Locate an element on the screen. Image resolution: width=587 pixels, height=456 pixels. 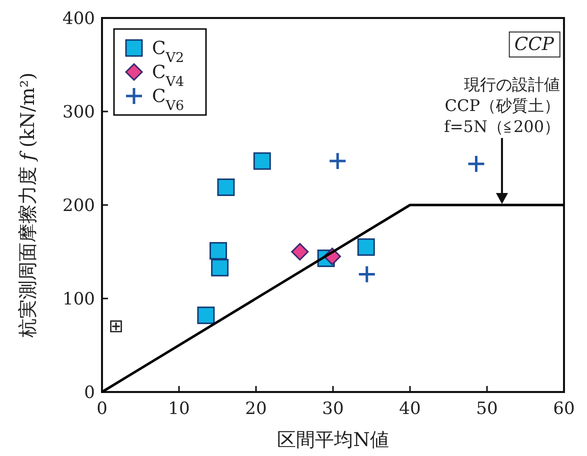
x-tick-label: 0 is located at coordinates (102, 409).